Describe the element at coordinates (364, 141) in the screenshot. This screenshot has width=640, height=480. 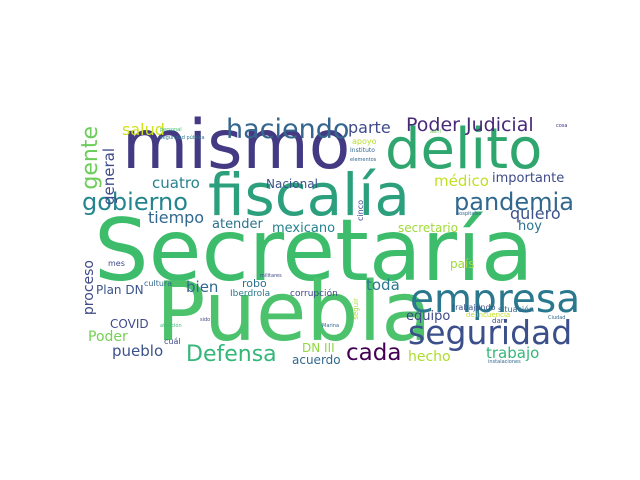
I see `word-apoyo: apoyo` at that location.